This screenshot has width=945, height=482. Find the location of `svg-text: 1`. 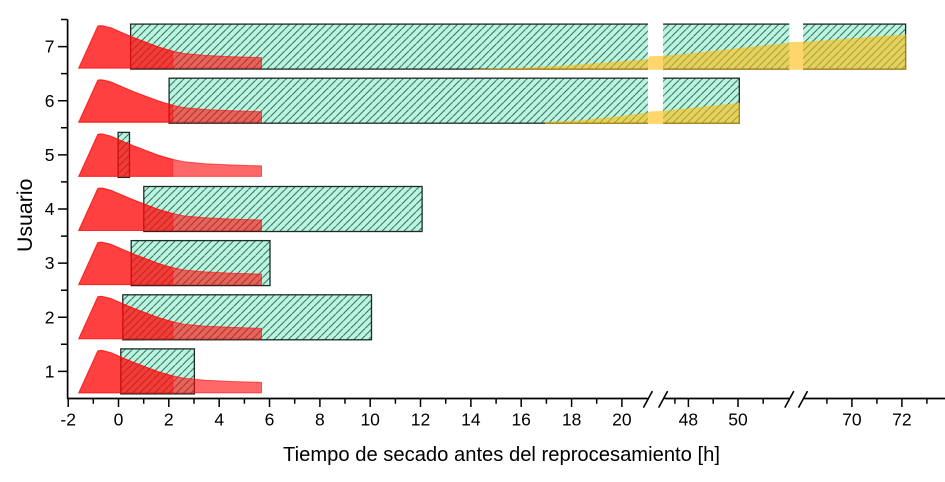

svg-text: 1 is located at coordinates (50, 372).